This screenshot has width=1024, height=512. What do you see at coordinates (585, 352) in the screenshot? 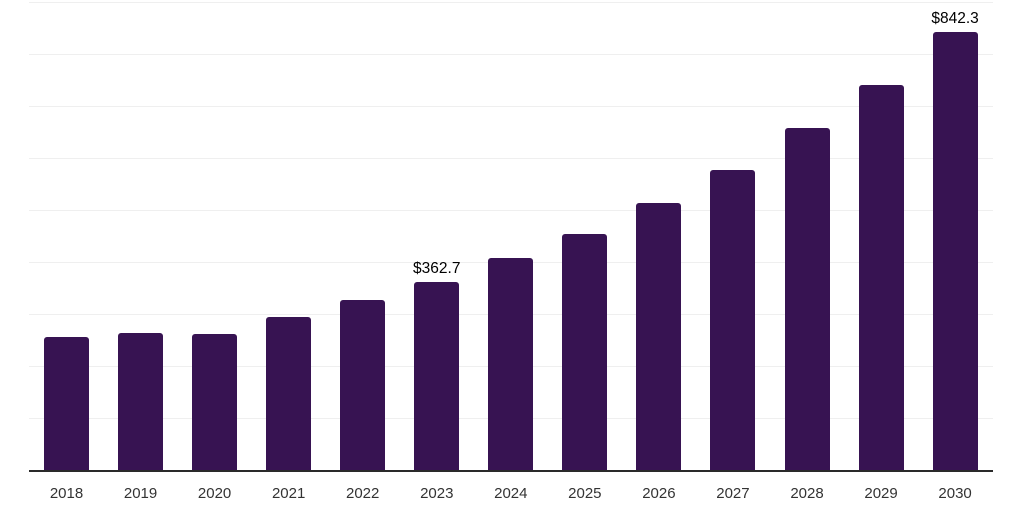
I see `bar-2025` at bounding box center [585, 352].